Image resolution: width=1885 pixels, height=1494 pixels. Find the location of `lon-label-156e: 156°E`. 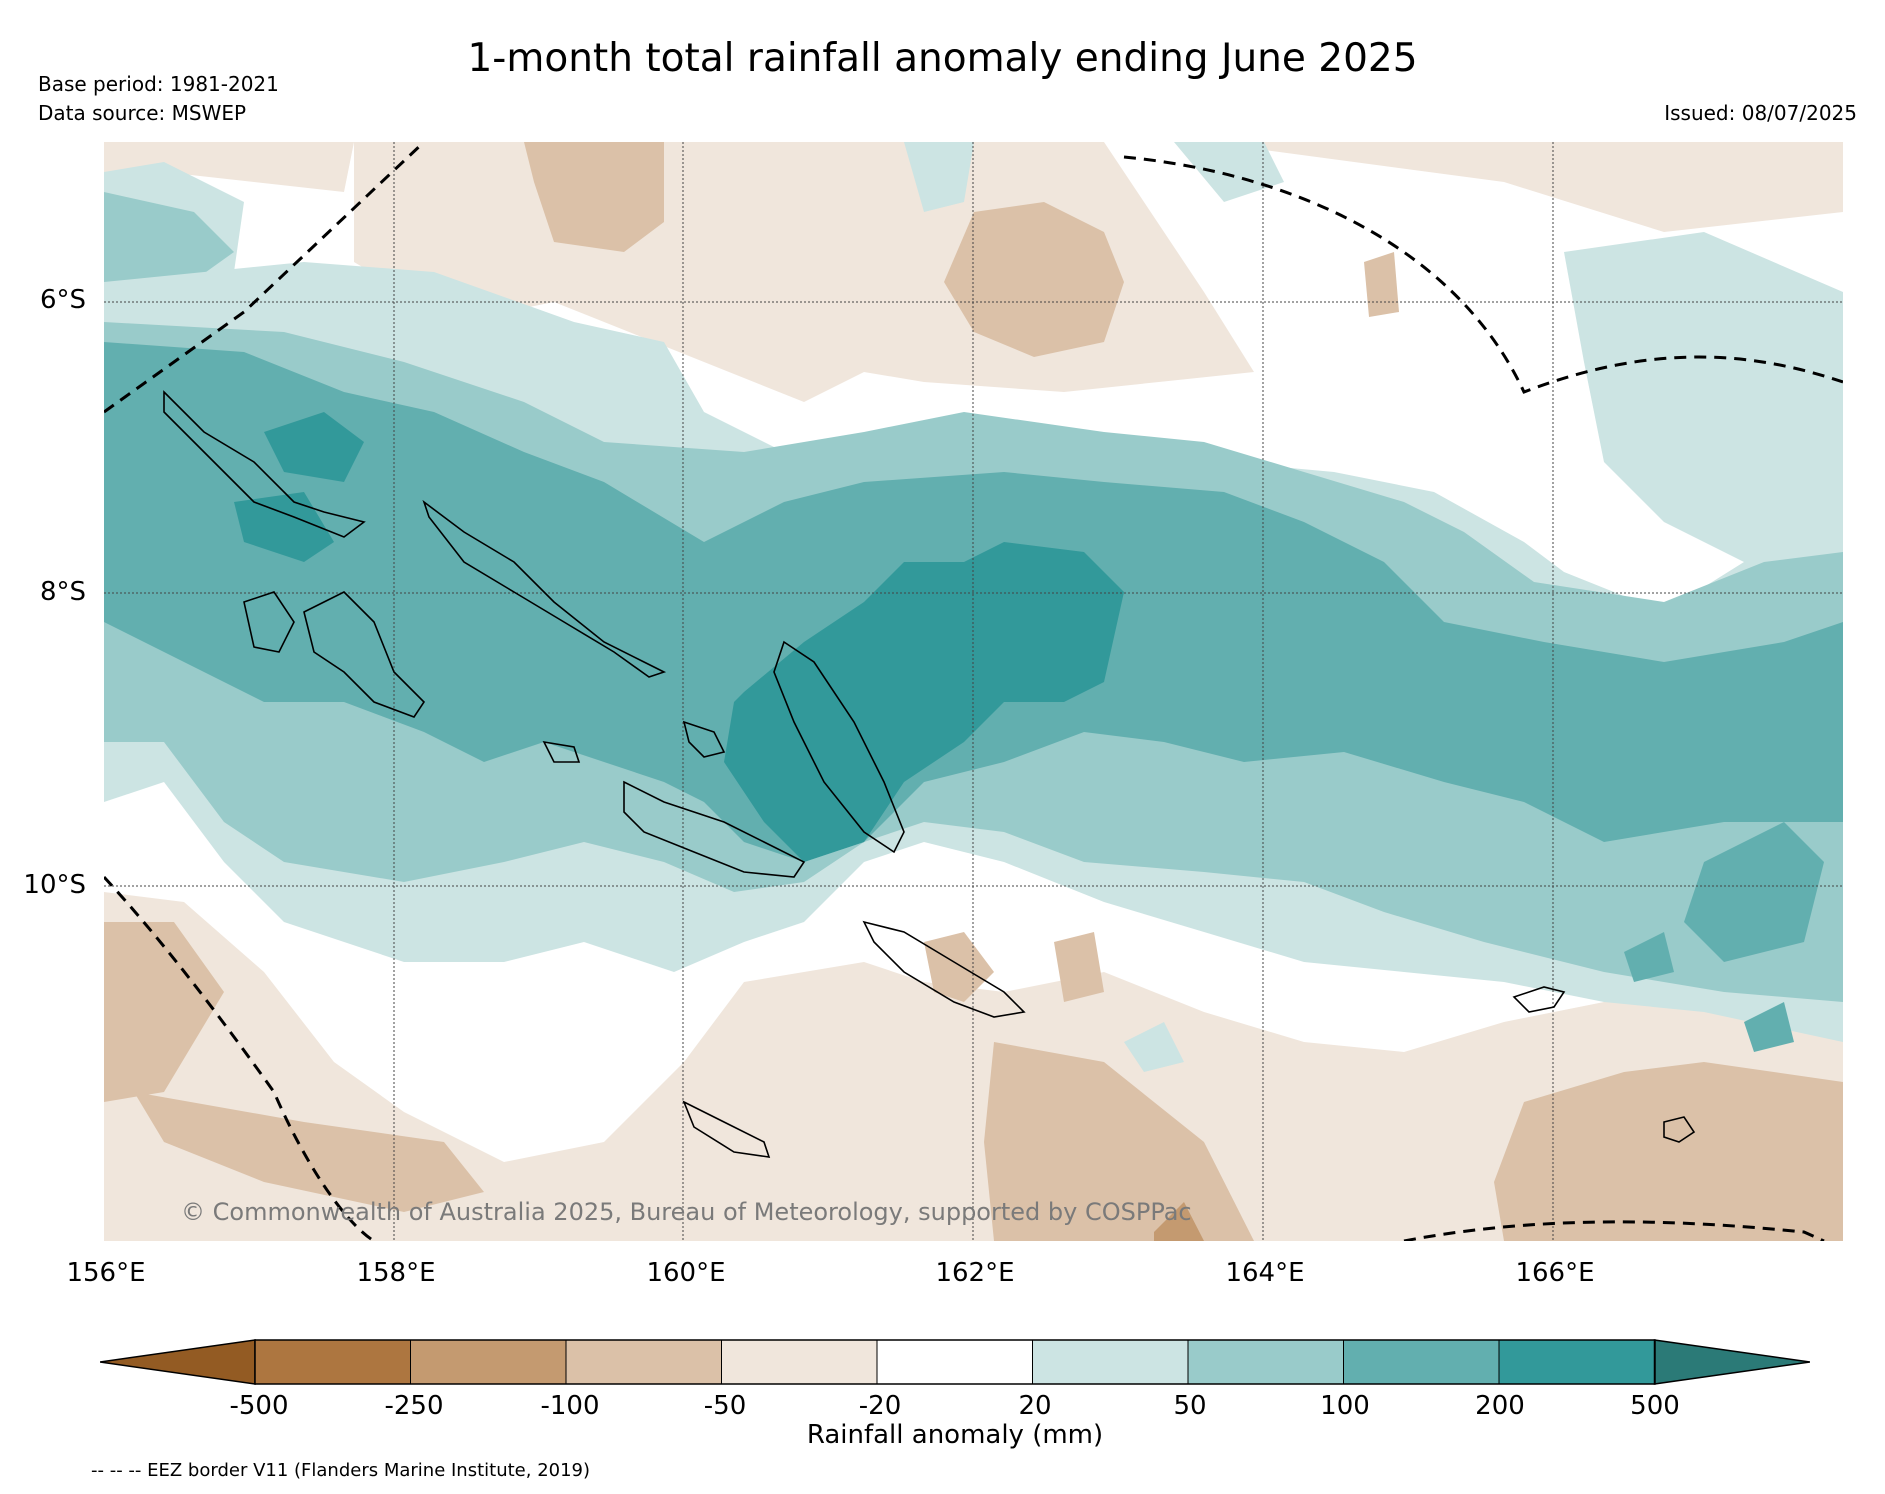

lon-label-156e: 156°E is located at coordinates (106, 1273).